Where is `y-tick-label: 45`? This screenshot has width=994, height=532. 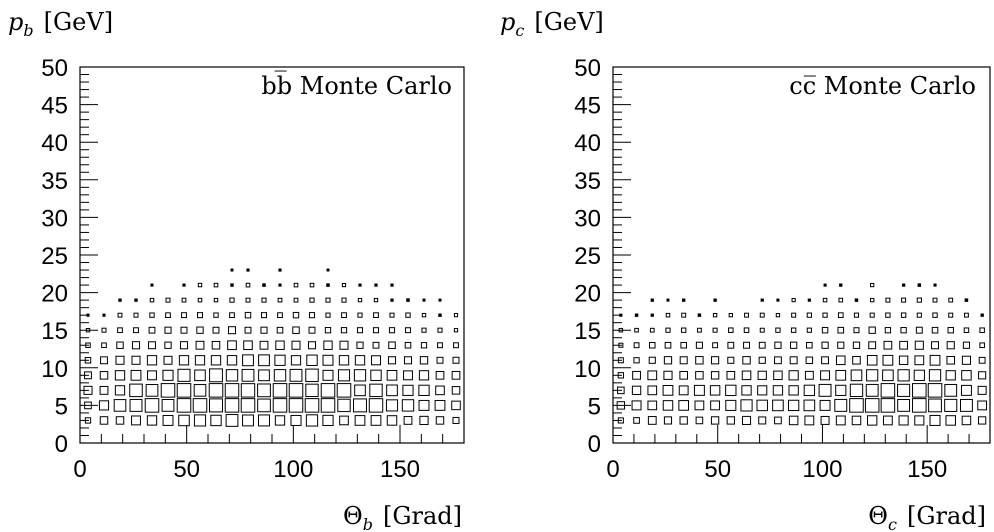
y-tick-label: 45 is located at coordinates (587, 106).